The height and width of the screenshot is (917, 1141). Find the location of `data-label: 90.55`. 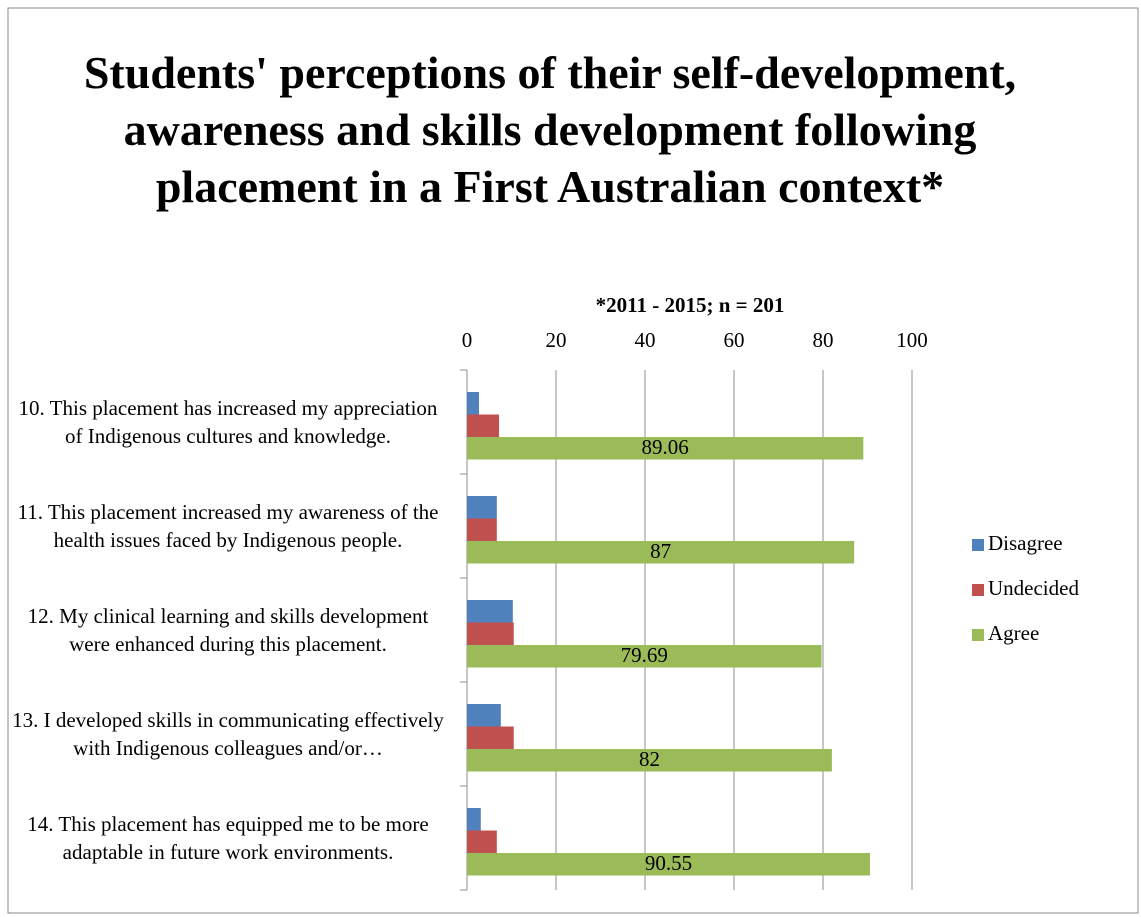

data-label: 90.55 is located at coordinates (668, 863).